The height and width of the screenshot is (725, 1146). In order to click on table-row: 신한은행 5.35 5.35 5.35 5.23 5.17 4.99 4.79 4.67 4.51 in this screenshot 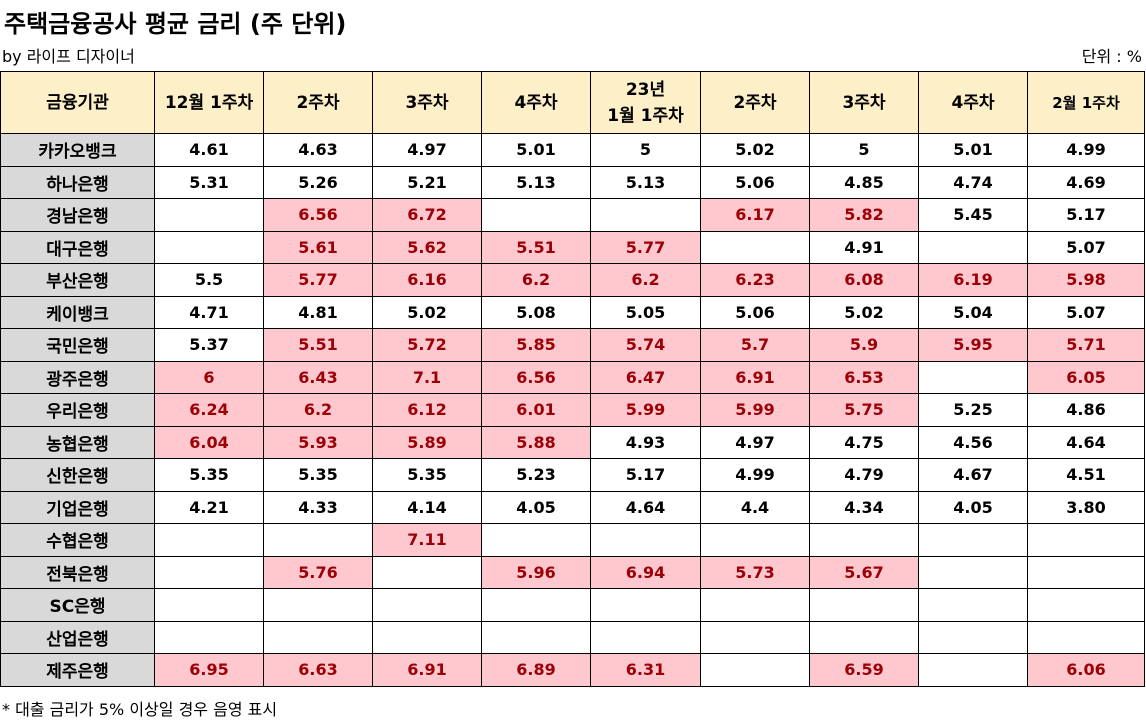, I will do `click(572, 475)`.